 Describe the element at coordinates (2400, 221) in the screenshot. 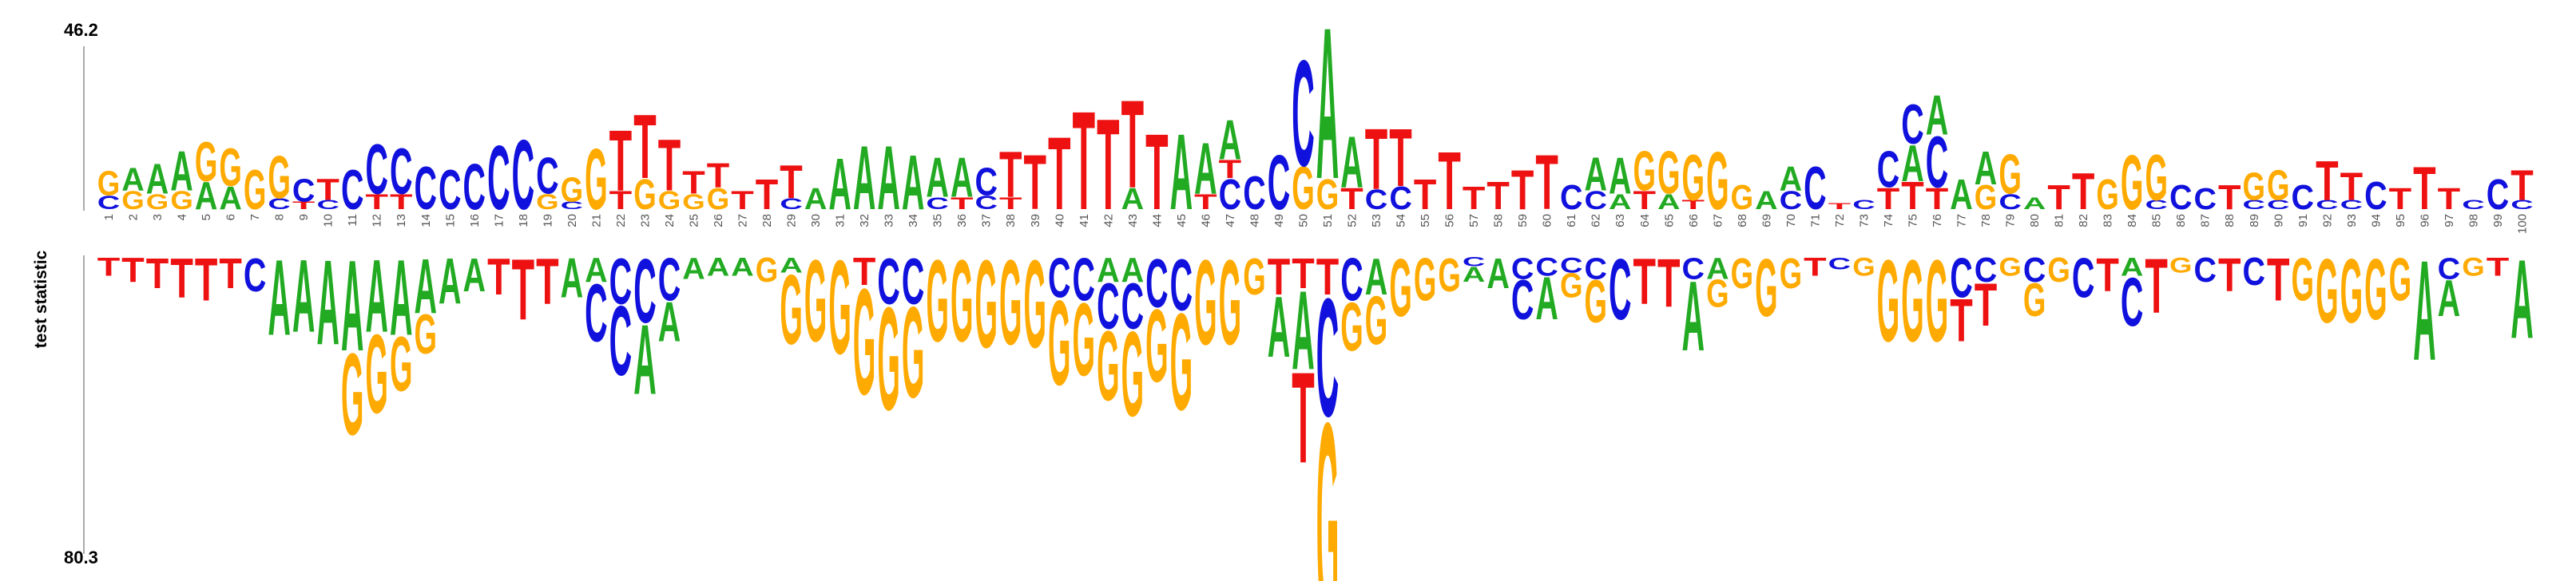

I see `position-tick: 95` at that location.